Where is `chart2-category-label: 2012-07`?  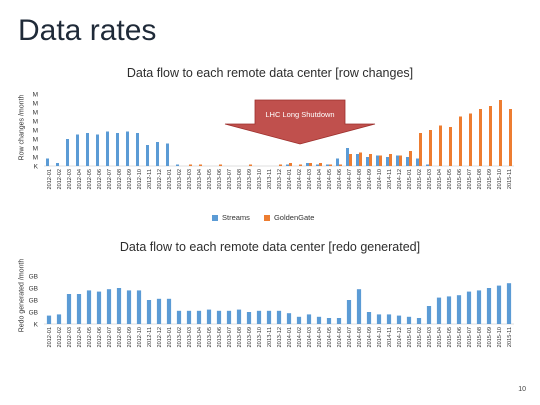 chart2-category-label: 2012-07 is located at coordinates (110, 337).